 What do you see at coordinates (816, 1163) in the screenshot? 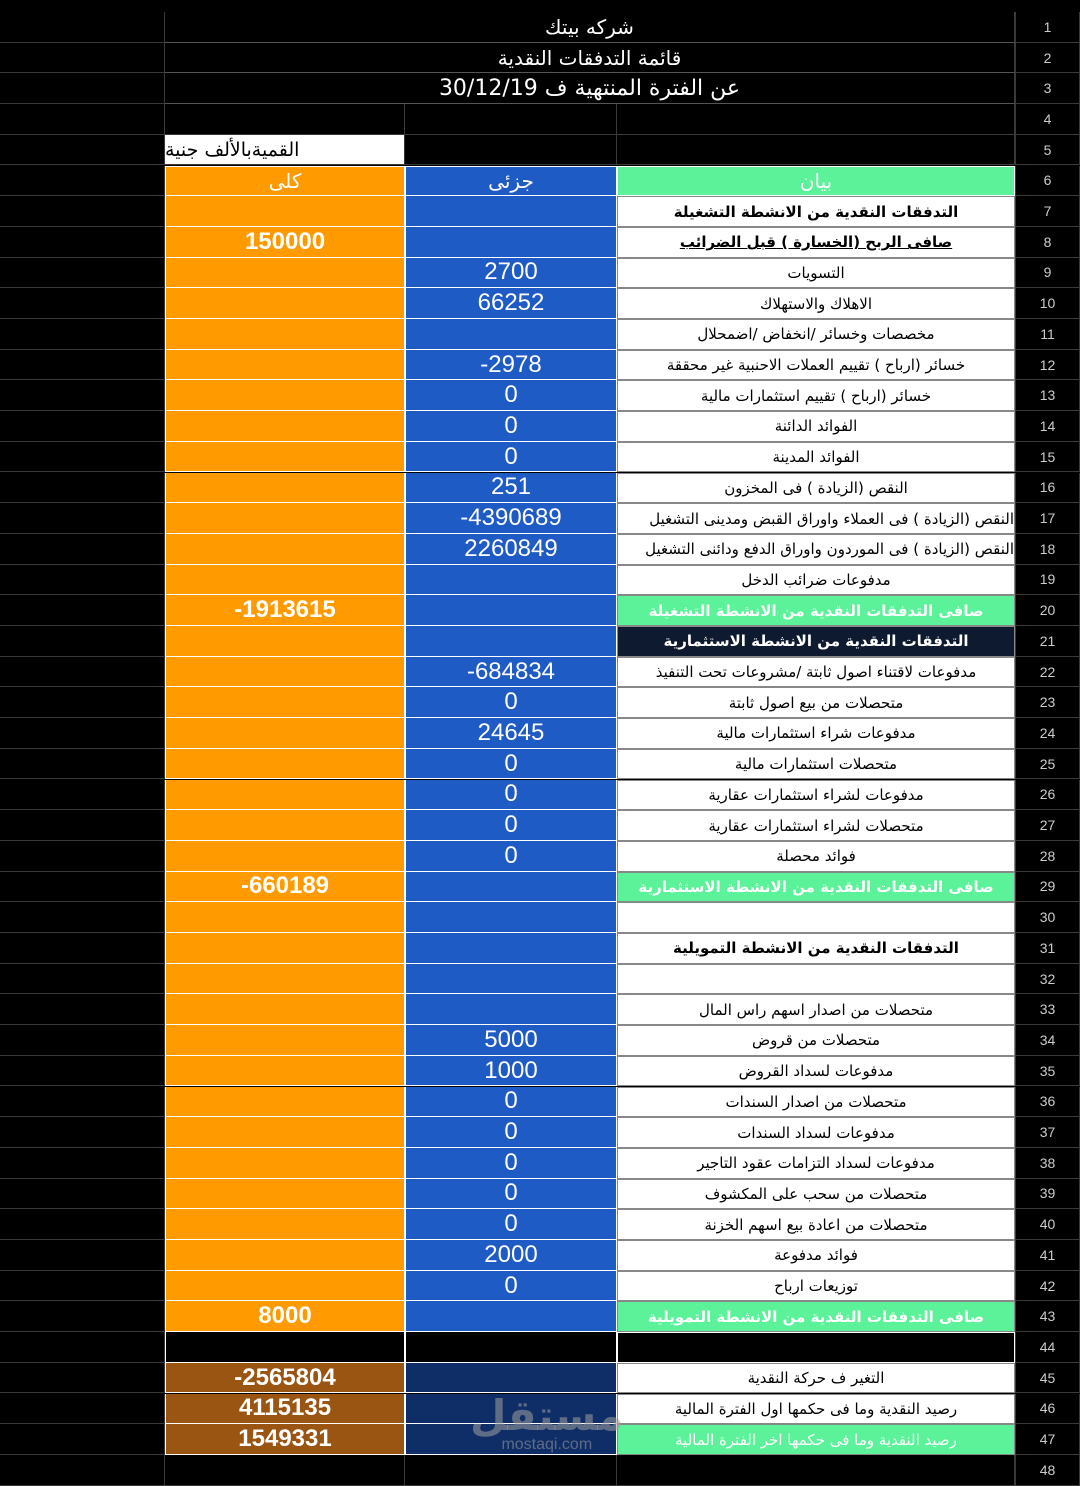
I see `statement-label: مدفوعات لسداد التزامات عقود التاجير` at bounding box center [816, 1163].